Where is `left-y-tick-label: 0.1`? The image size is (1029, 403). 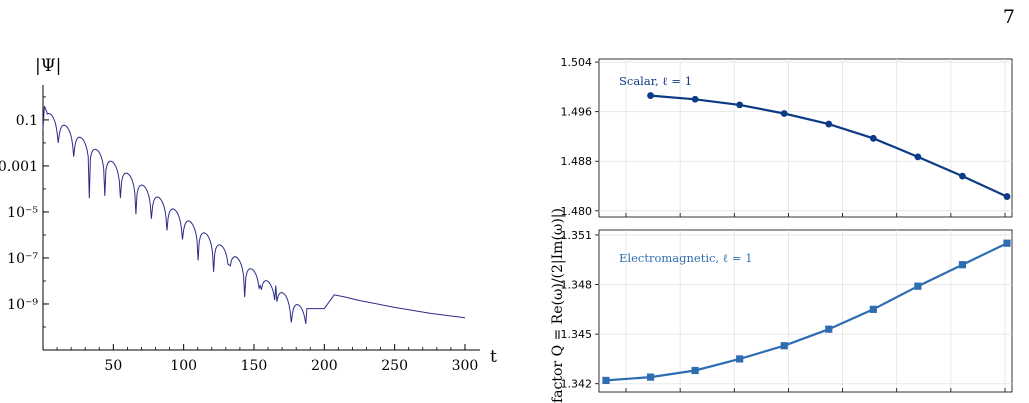 left-y-tick-label: 0.1 is located at coordinates (27, 121).